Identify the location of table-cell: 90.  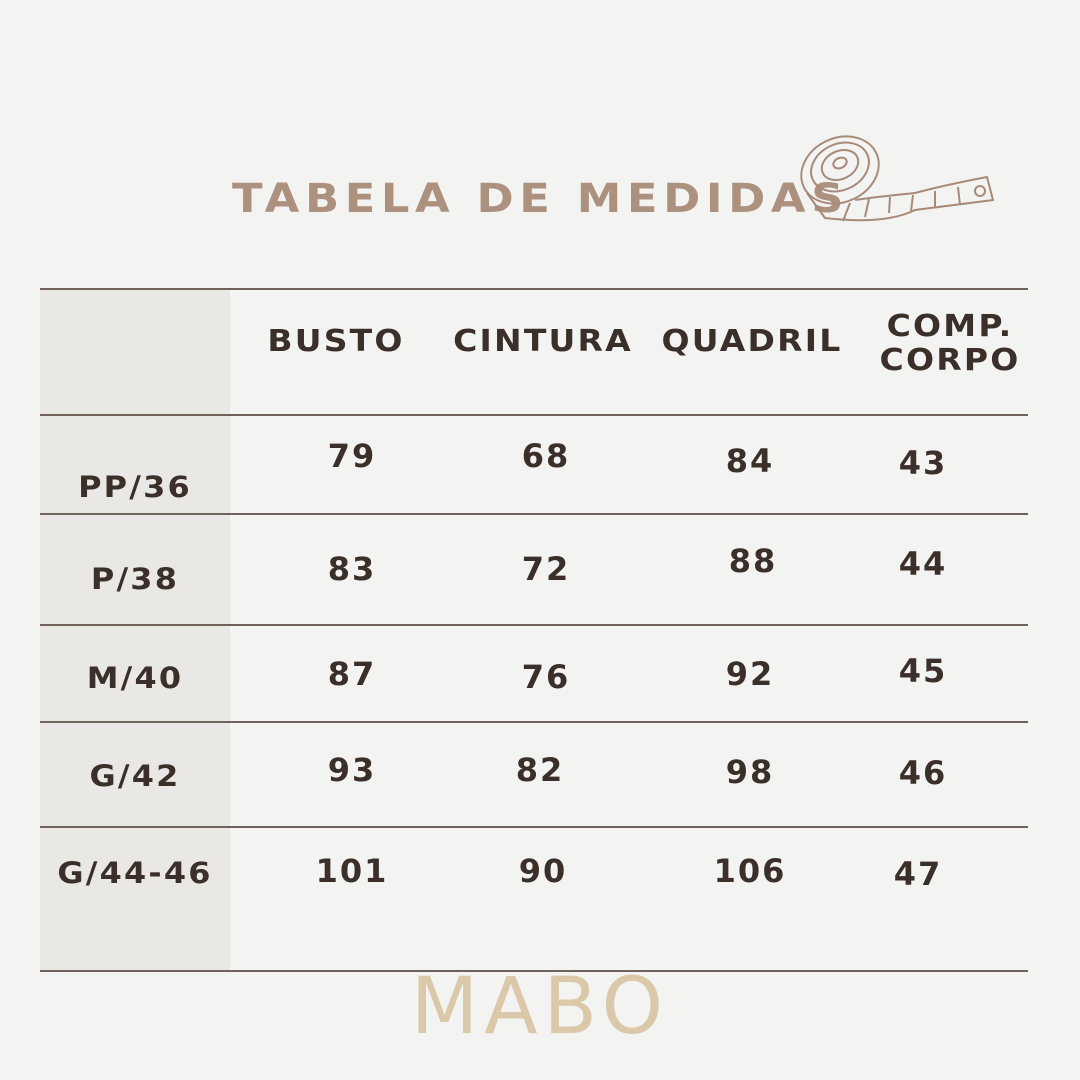
(543, 871).